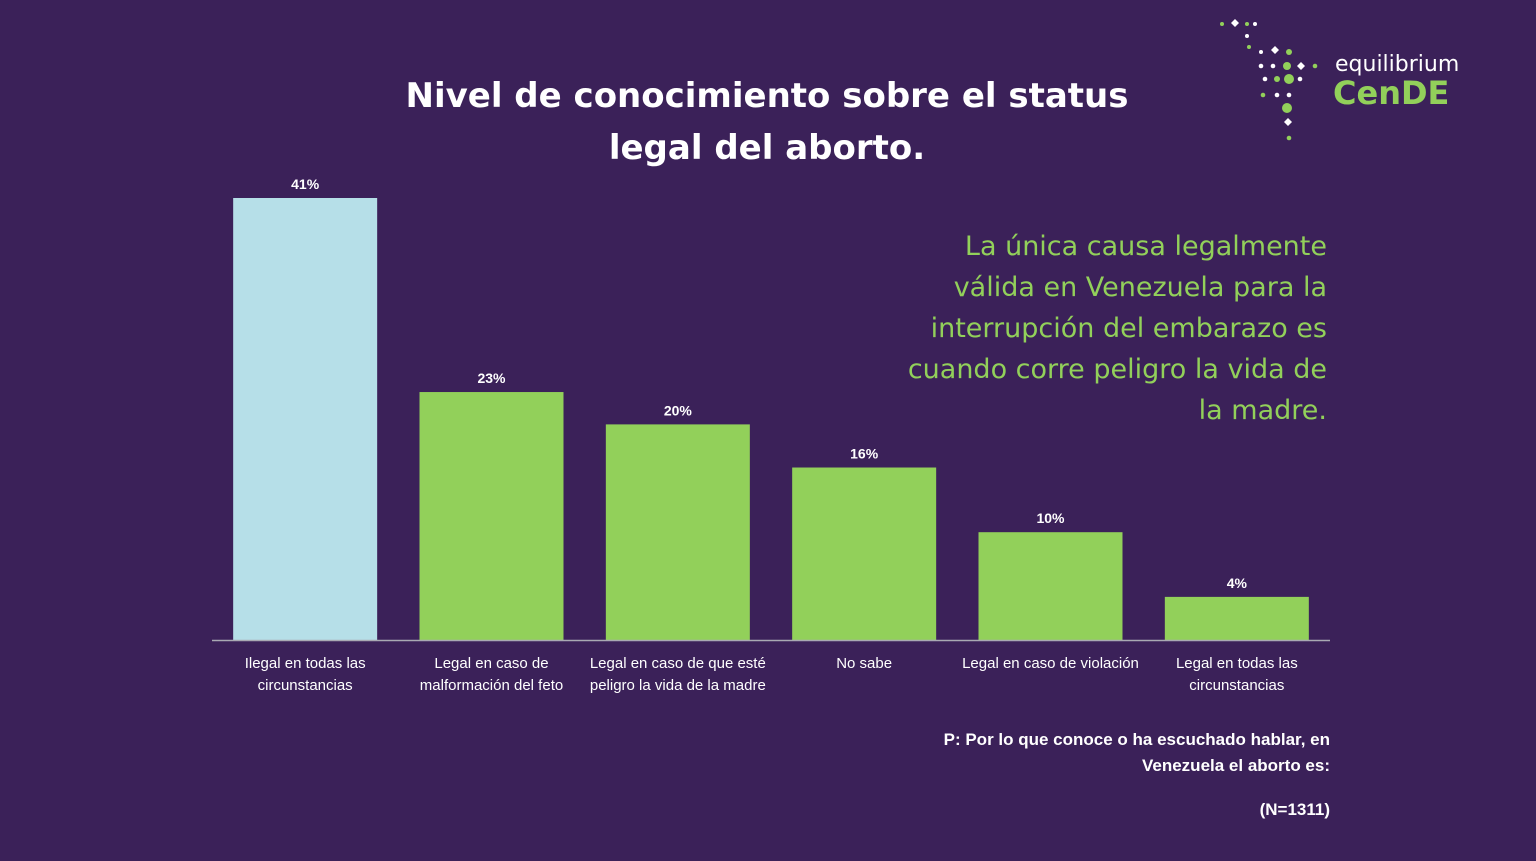 The width and height of the screenshot is (1536, 861). What do you see at coordinates (767, 148) in the screenshot?
I see `chart-title-line-2: legal del aborto.` at bounding box center [767, 148].